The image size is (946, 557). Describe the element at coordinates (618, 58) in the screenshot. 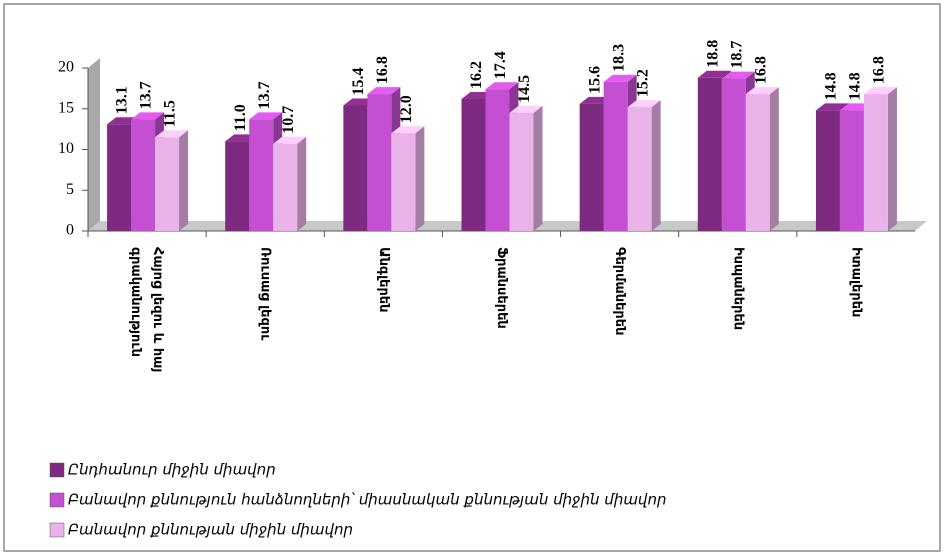

I see `value-label: 18.3` at that location.